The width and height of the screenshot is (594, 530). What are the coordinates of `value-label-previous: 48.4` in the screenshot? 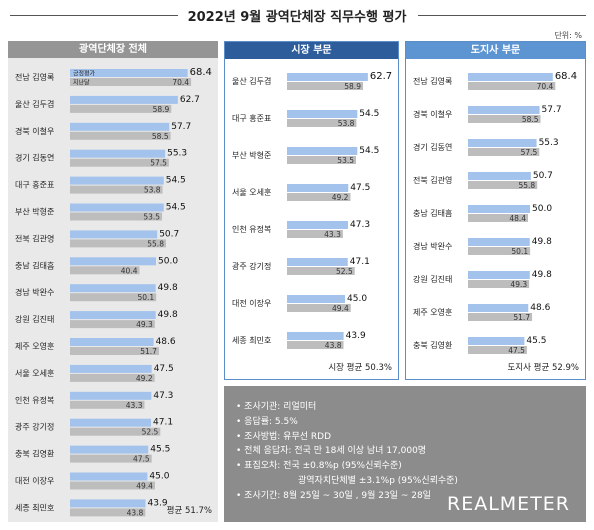 It's located at (517, 218).